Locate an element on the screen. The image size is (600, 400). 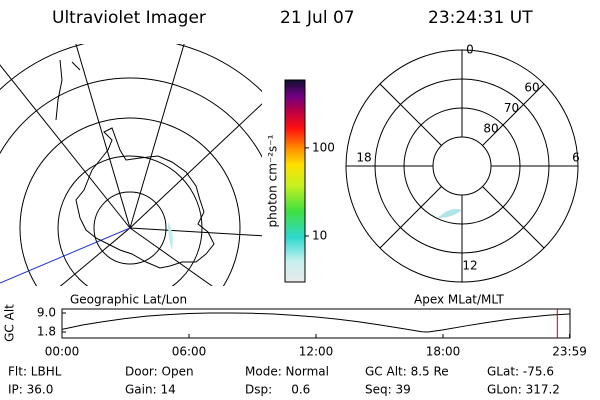
status-field: IP: 36.0 is located at coordinates (30, 390).